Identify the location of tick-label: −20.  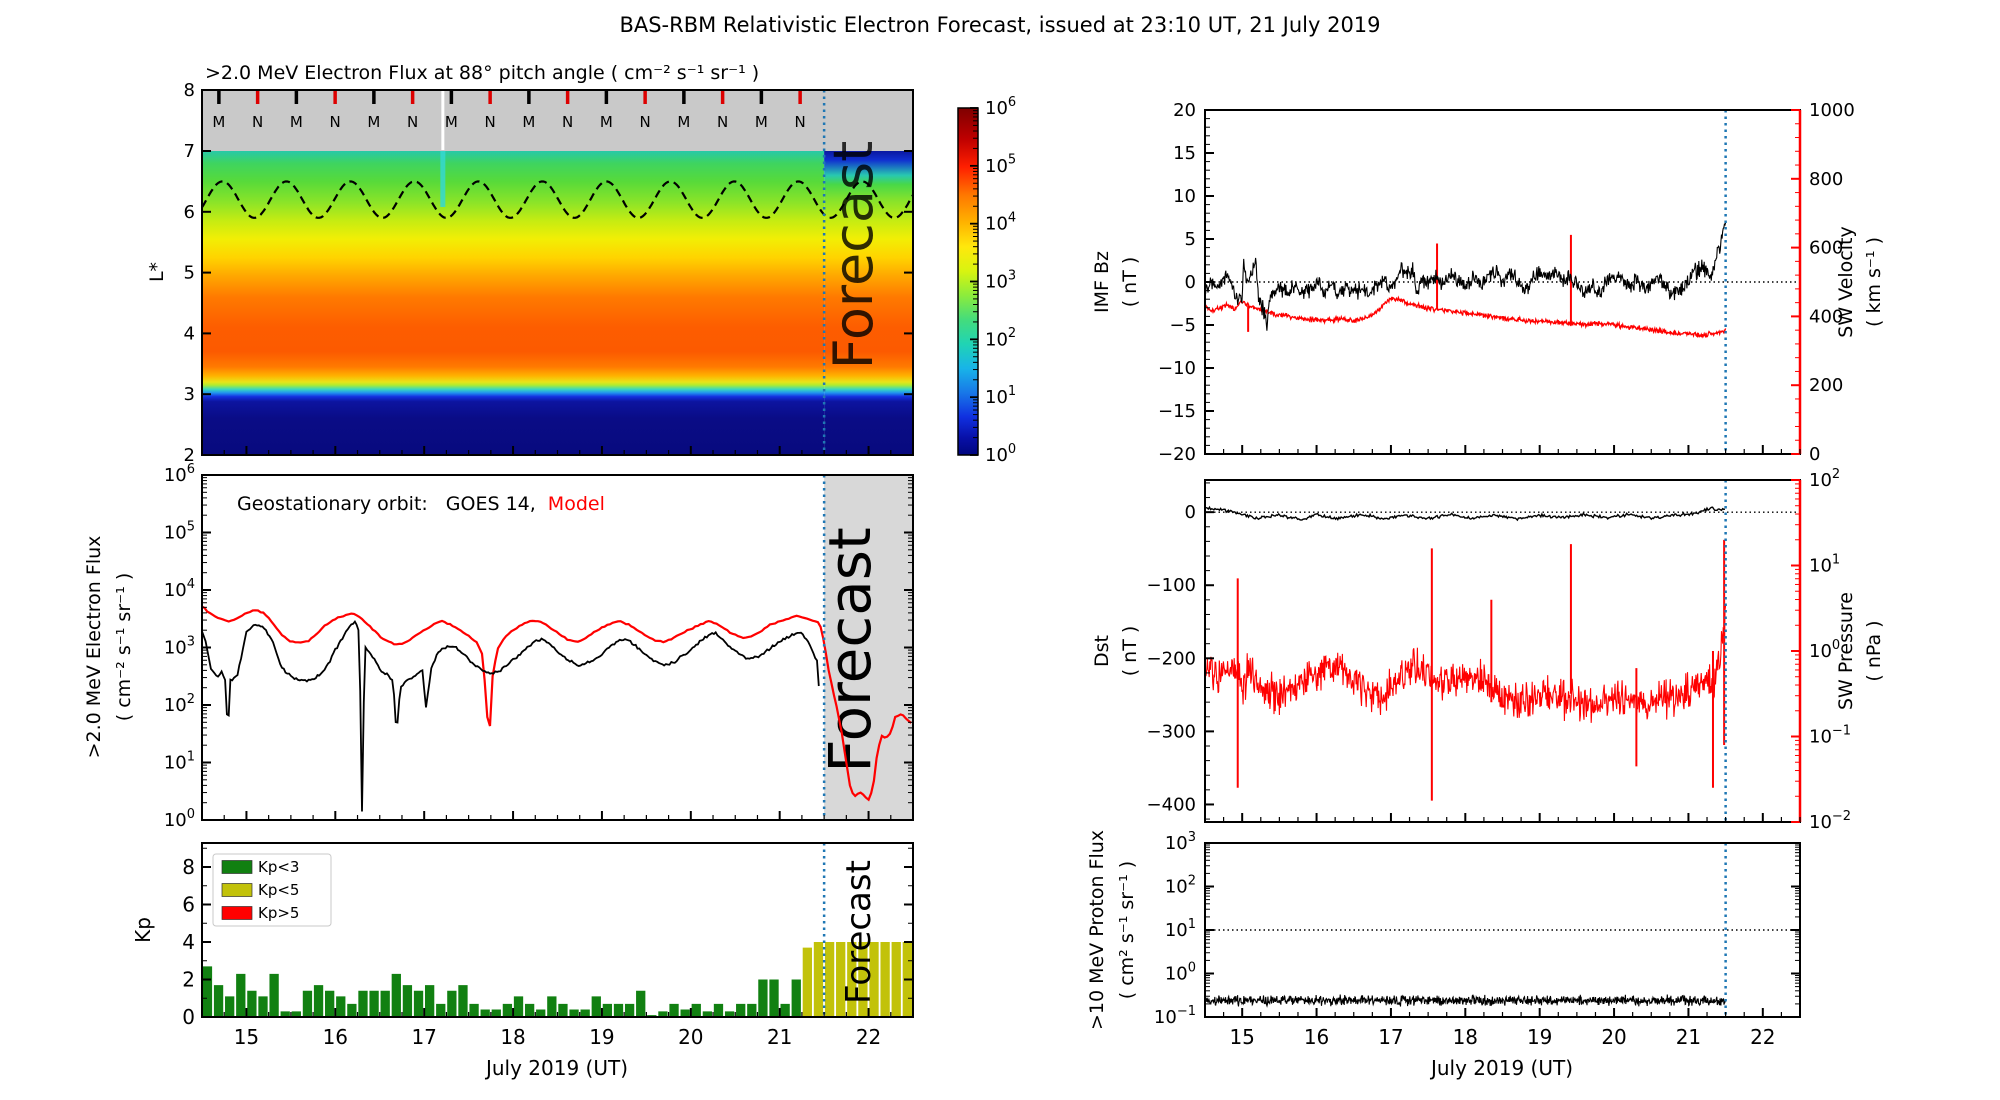
(1177, 454).